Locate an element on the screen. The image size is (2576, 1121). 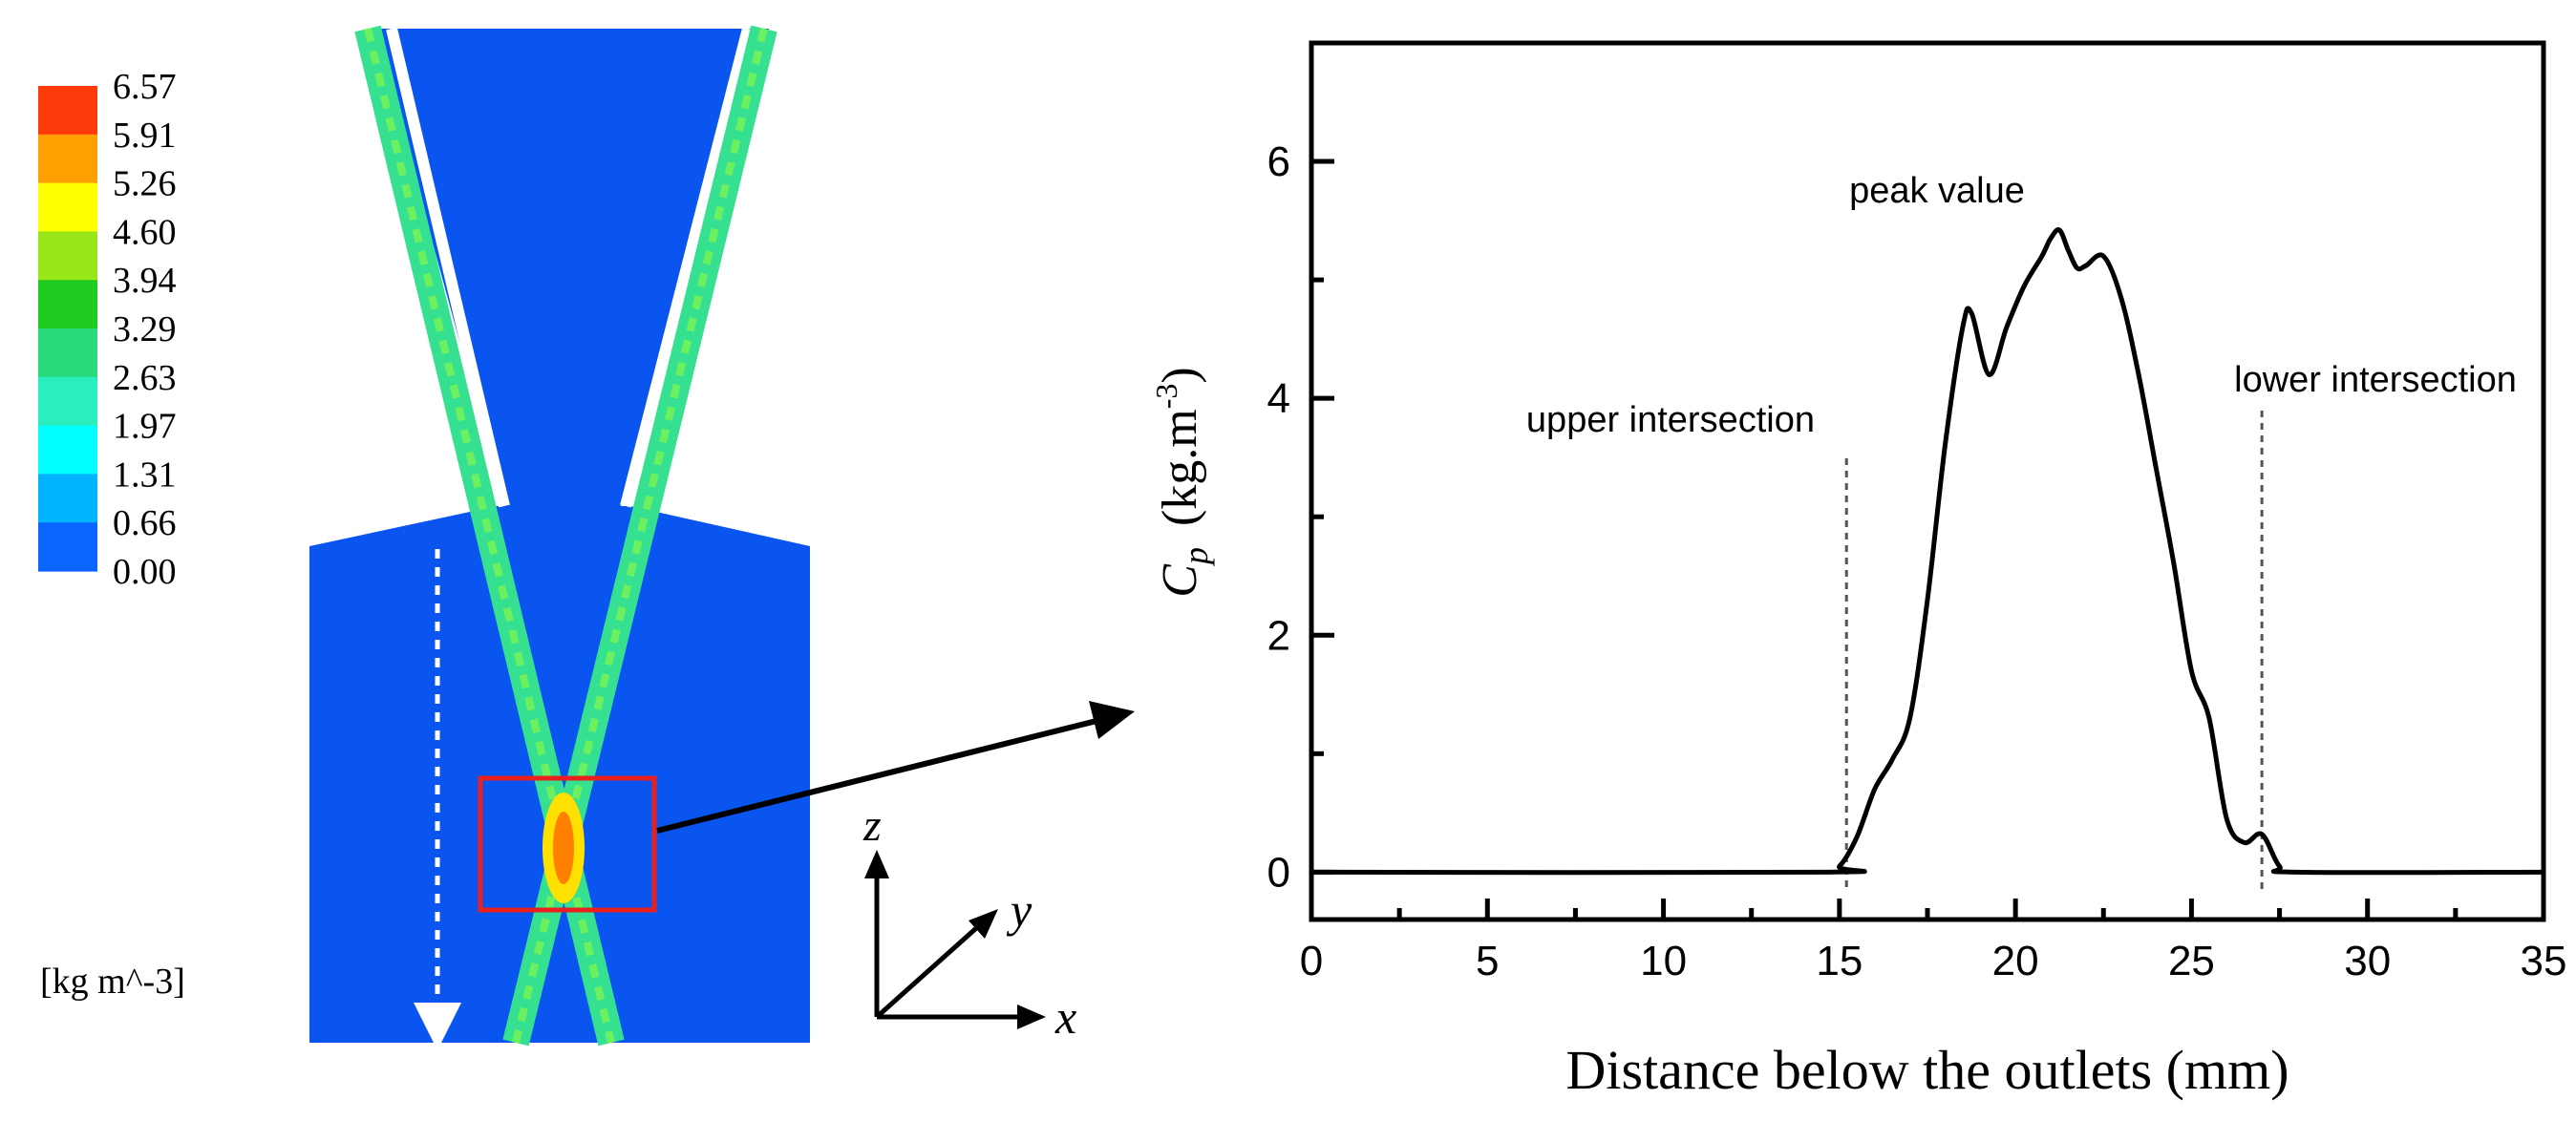
x-tick-label: 10 is located at coordinates (1663, 961).